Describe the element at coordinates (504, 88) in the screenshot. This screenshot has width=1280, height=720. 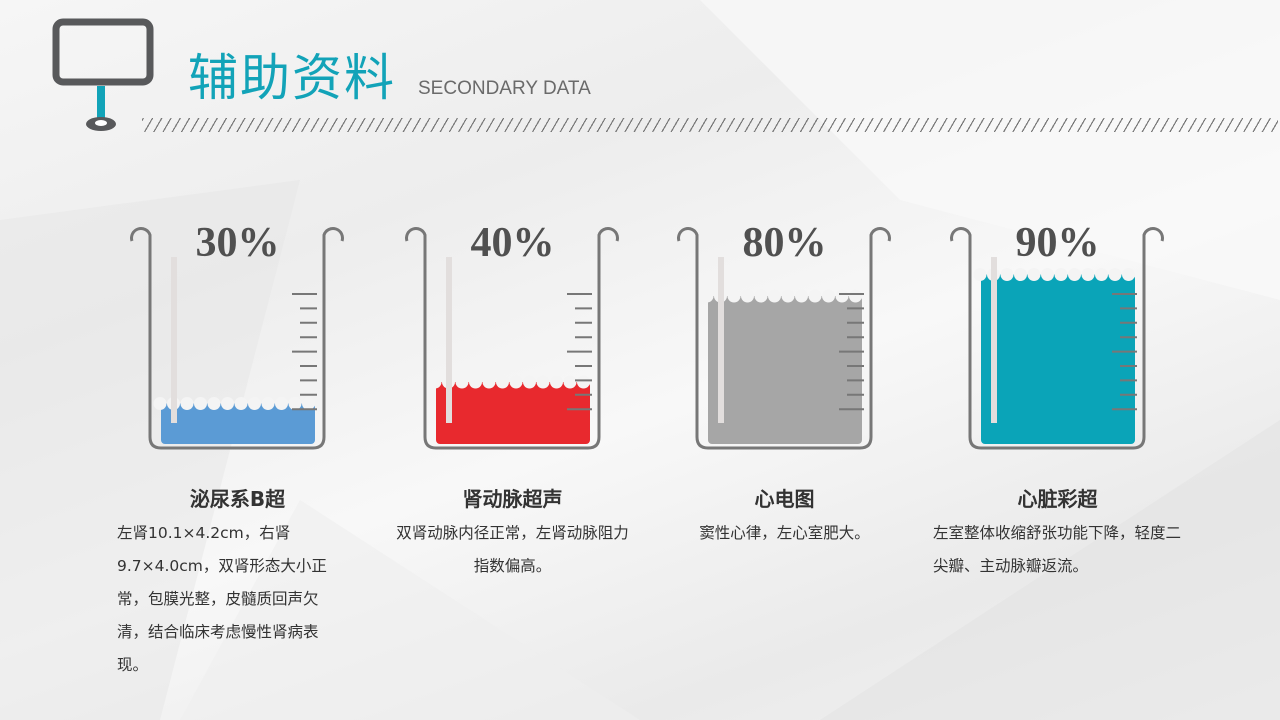
I see `page-subtitle: SECONDARY DATA` at that location.